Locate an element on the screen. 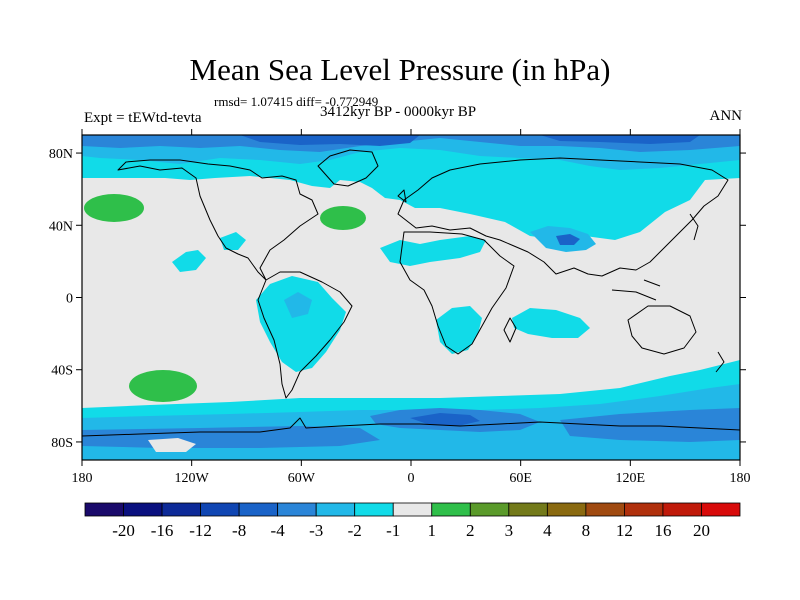  antarctic-anomaly-band is located at coordinates (231, 437).